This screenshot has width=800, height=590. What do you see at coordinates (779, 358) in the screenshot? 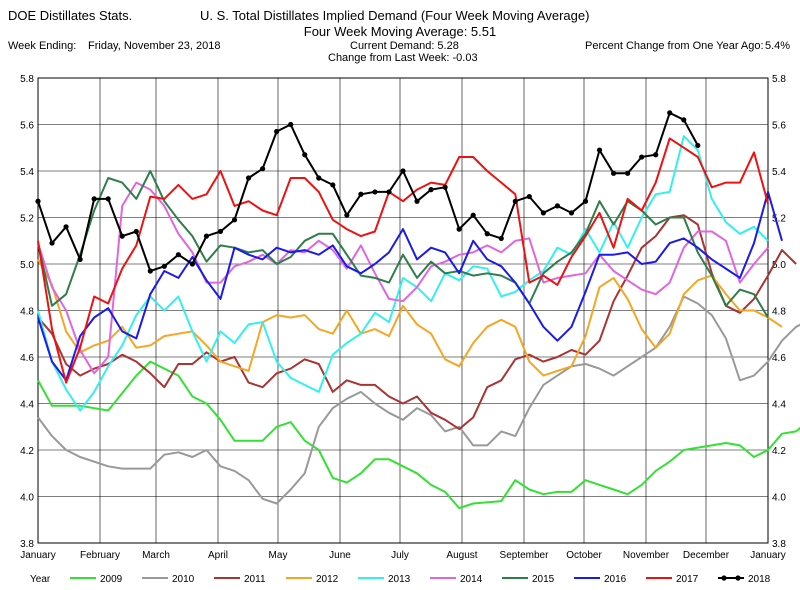
I see `y-tick-label-right: 4.6` at bounding box center [779, 358].